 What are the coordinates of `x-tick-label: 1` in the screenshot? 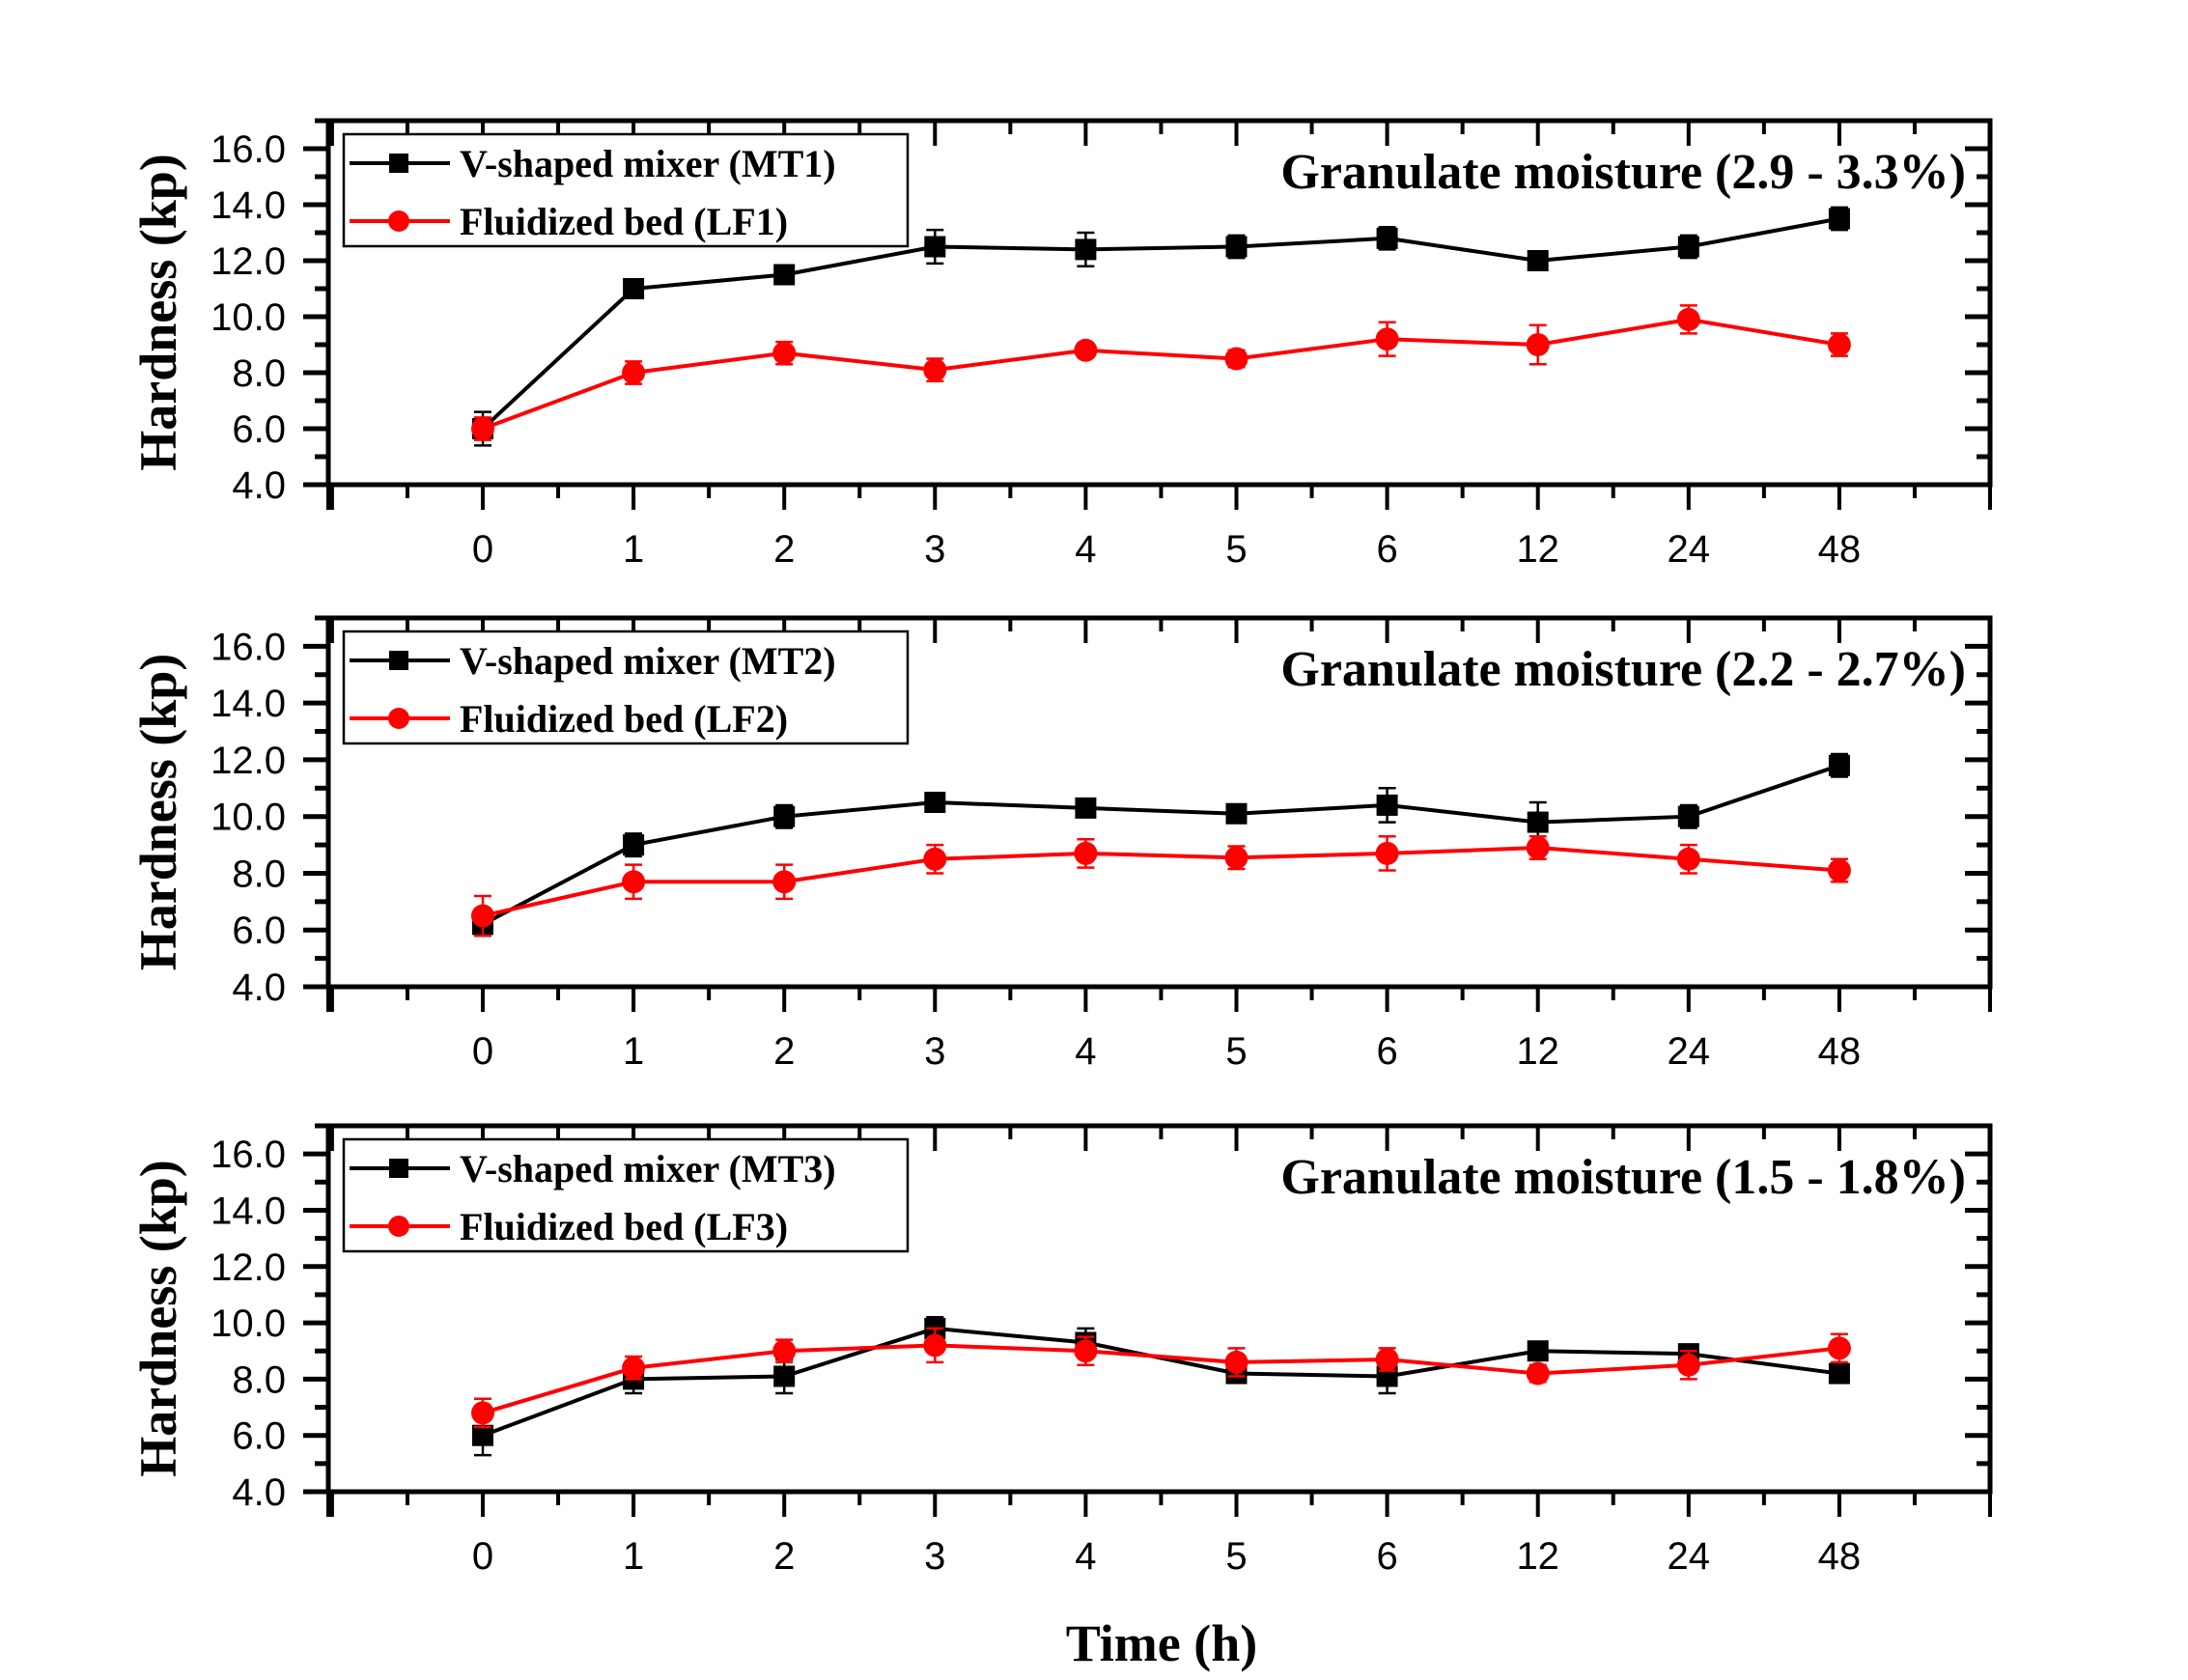 It's located at (633, 1557).